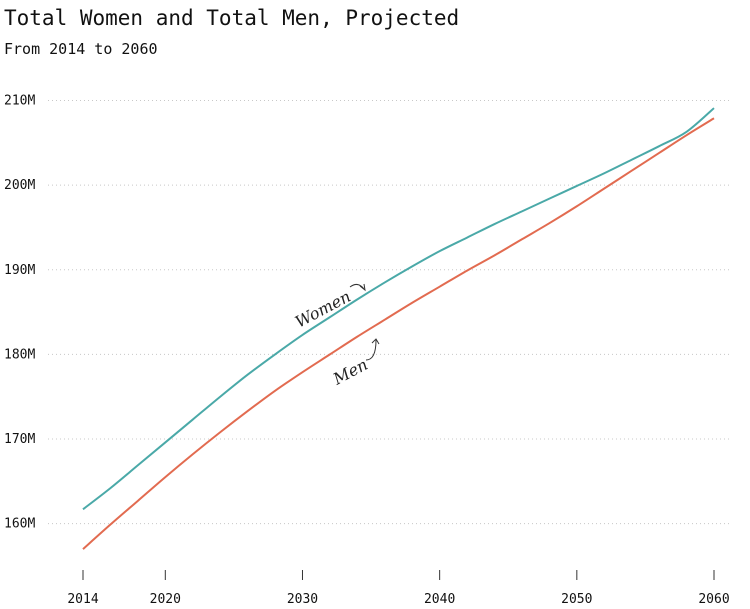 This screenshot has width=750, height=609. What do you see at coordinates (19, 270) in the screenshot?
I see `y-tick-label: 190M` at bounding box center [19, 270].